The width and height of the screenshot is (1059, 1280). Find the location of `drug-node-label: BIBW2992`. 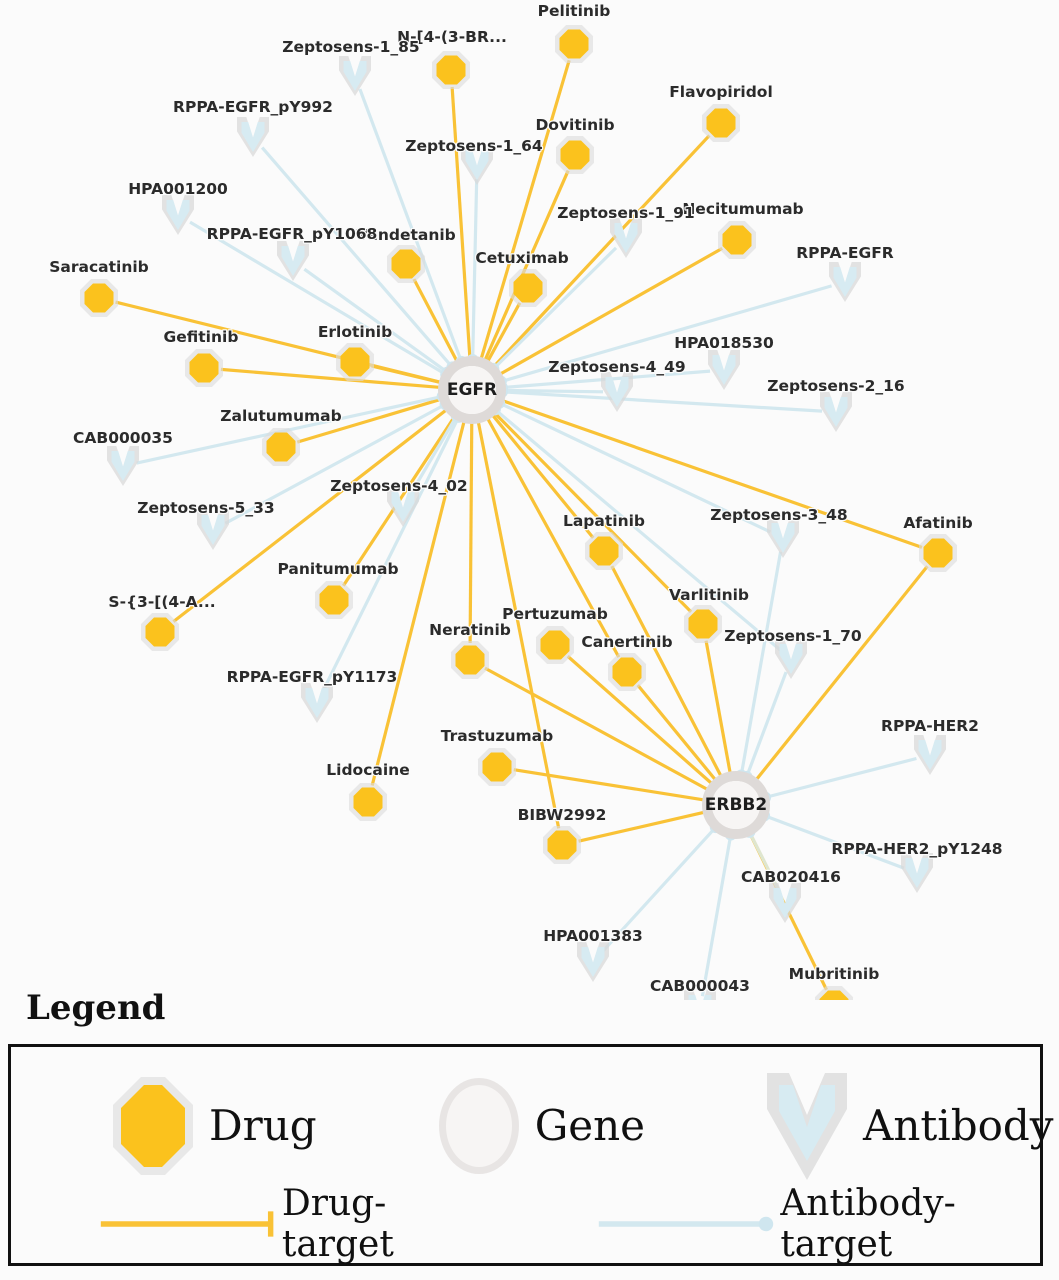

drug-node-label: BIBW2992 is located at coordinates (562, 815).